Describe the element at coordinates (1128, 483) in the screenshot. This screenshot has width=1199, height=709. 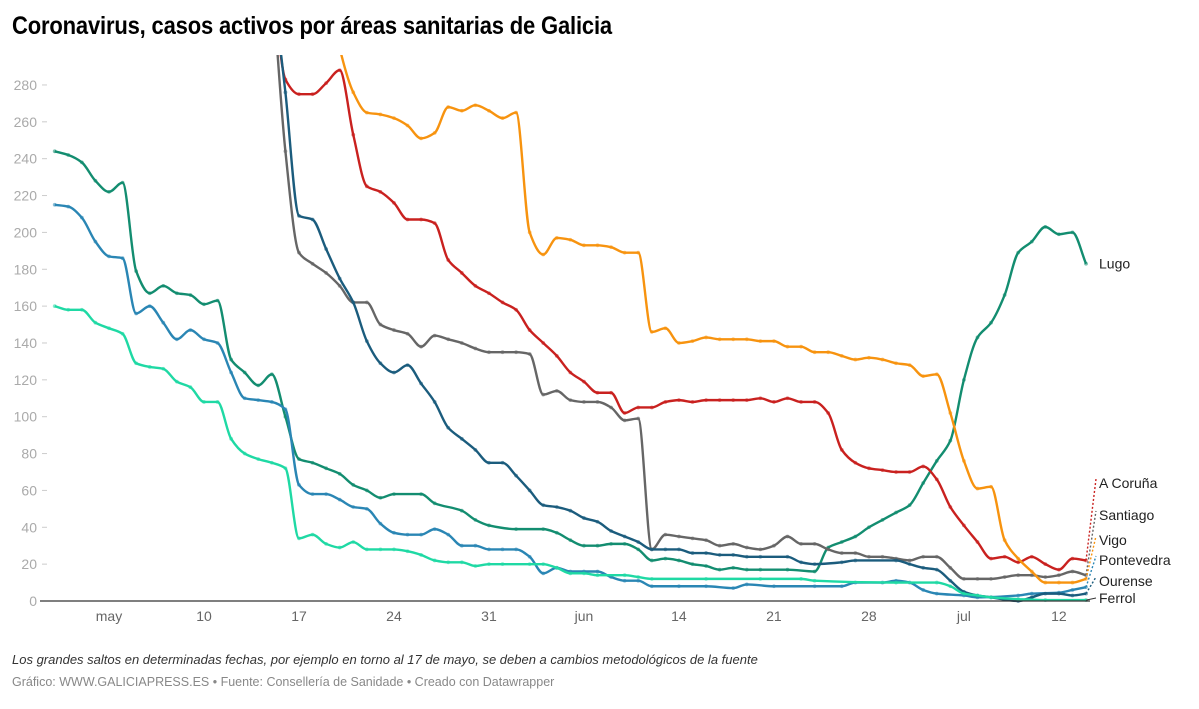
I see `series-label-a-coru-a: A Coruña` at that location.